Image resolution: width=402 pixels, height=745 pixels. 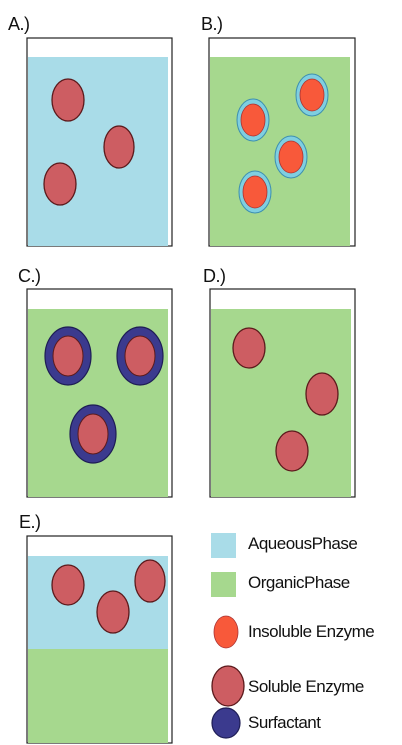 I want to click on panel-c, so click(x=99, y=393).